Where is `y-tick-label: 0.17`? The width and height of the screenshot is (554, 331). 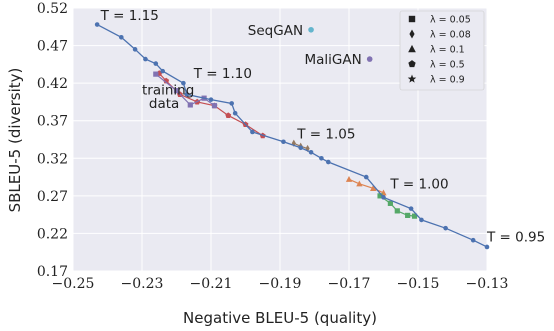
y-tick-label: 0.17 is located at coordinates (52, 272).